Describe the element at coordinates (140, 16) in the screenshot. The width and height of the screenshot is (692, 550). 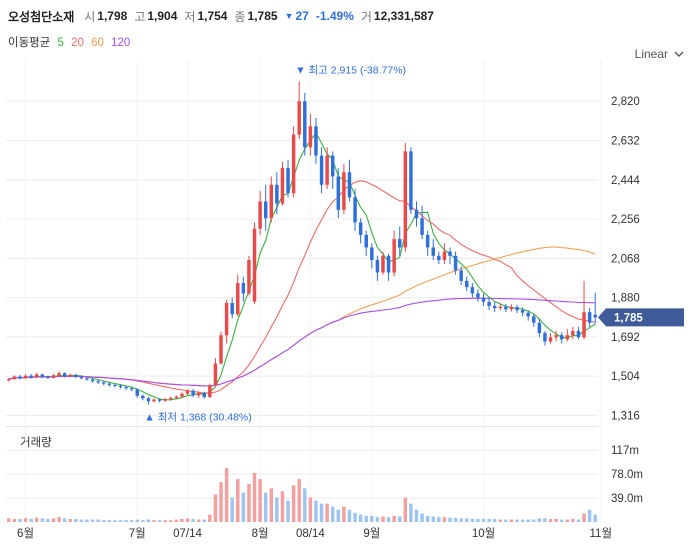
I see `high-label: 고` at that location.